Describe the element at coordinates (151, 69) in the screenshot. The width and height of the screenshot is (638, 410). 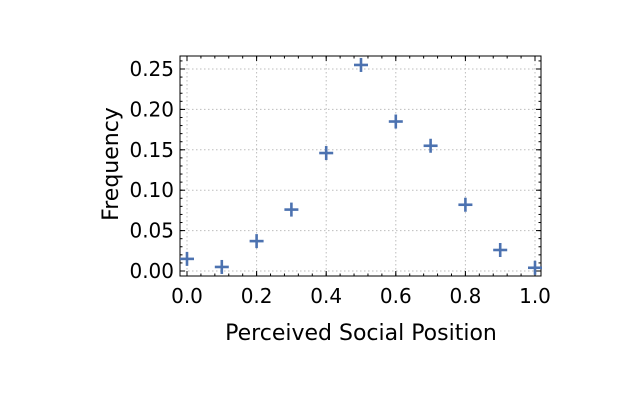
I see `y-tick-label: 0.25` at that location.